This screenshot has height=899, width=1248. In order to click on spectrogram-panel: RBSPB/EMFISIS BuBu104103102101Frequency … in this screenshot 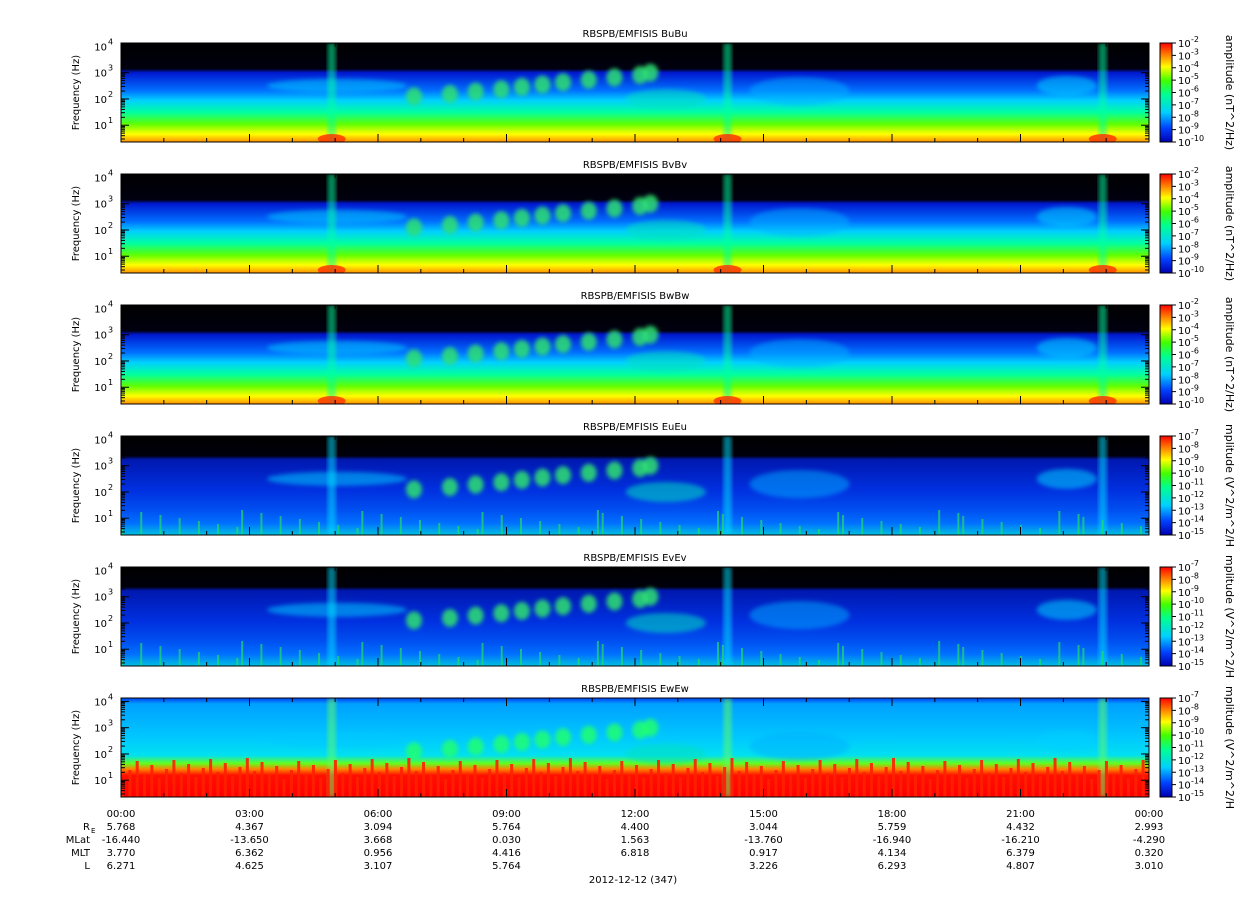, I will do `click(653, 89)`.